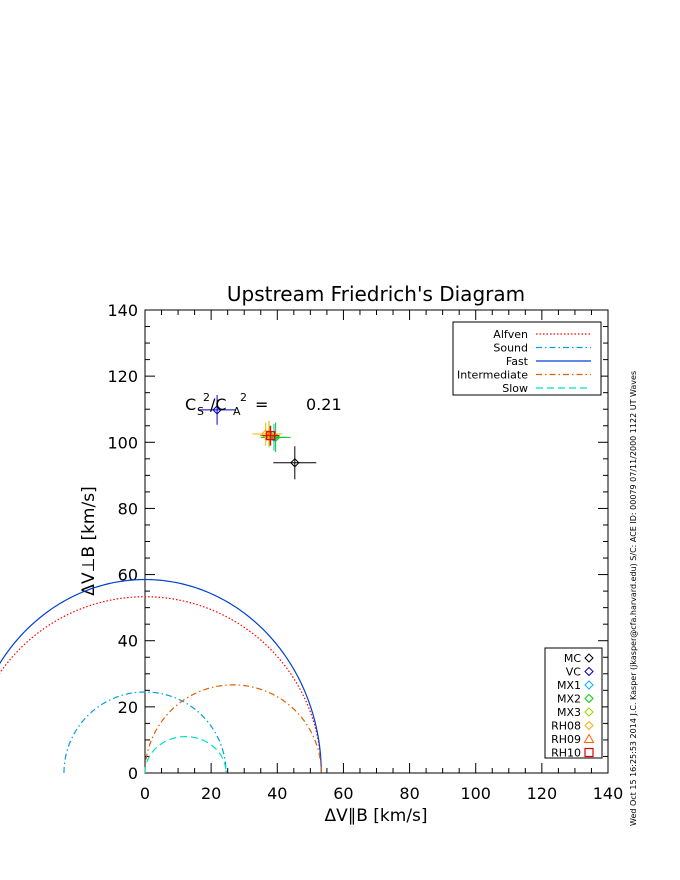  What do you see at coordinates (128, 641) in the screenshot?
I see `y-tick-label: 40` at bounding box center [128, 641].